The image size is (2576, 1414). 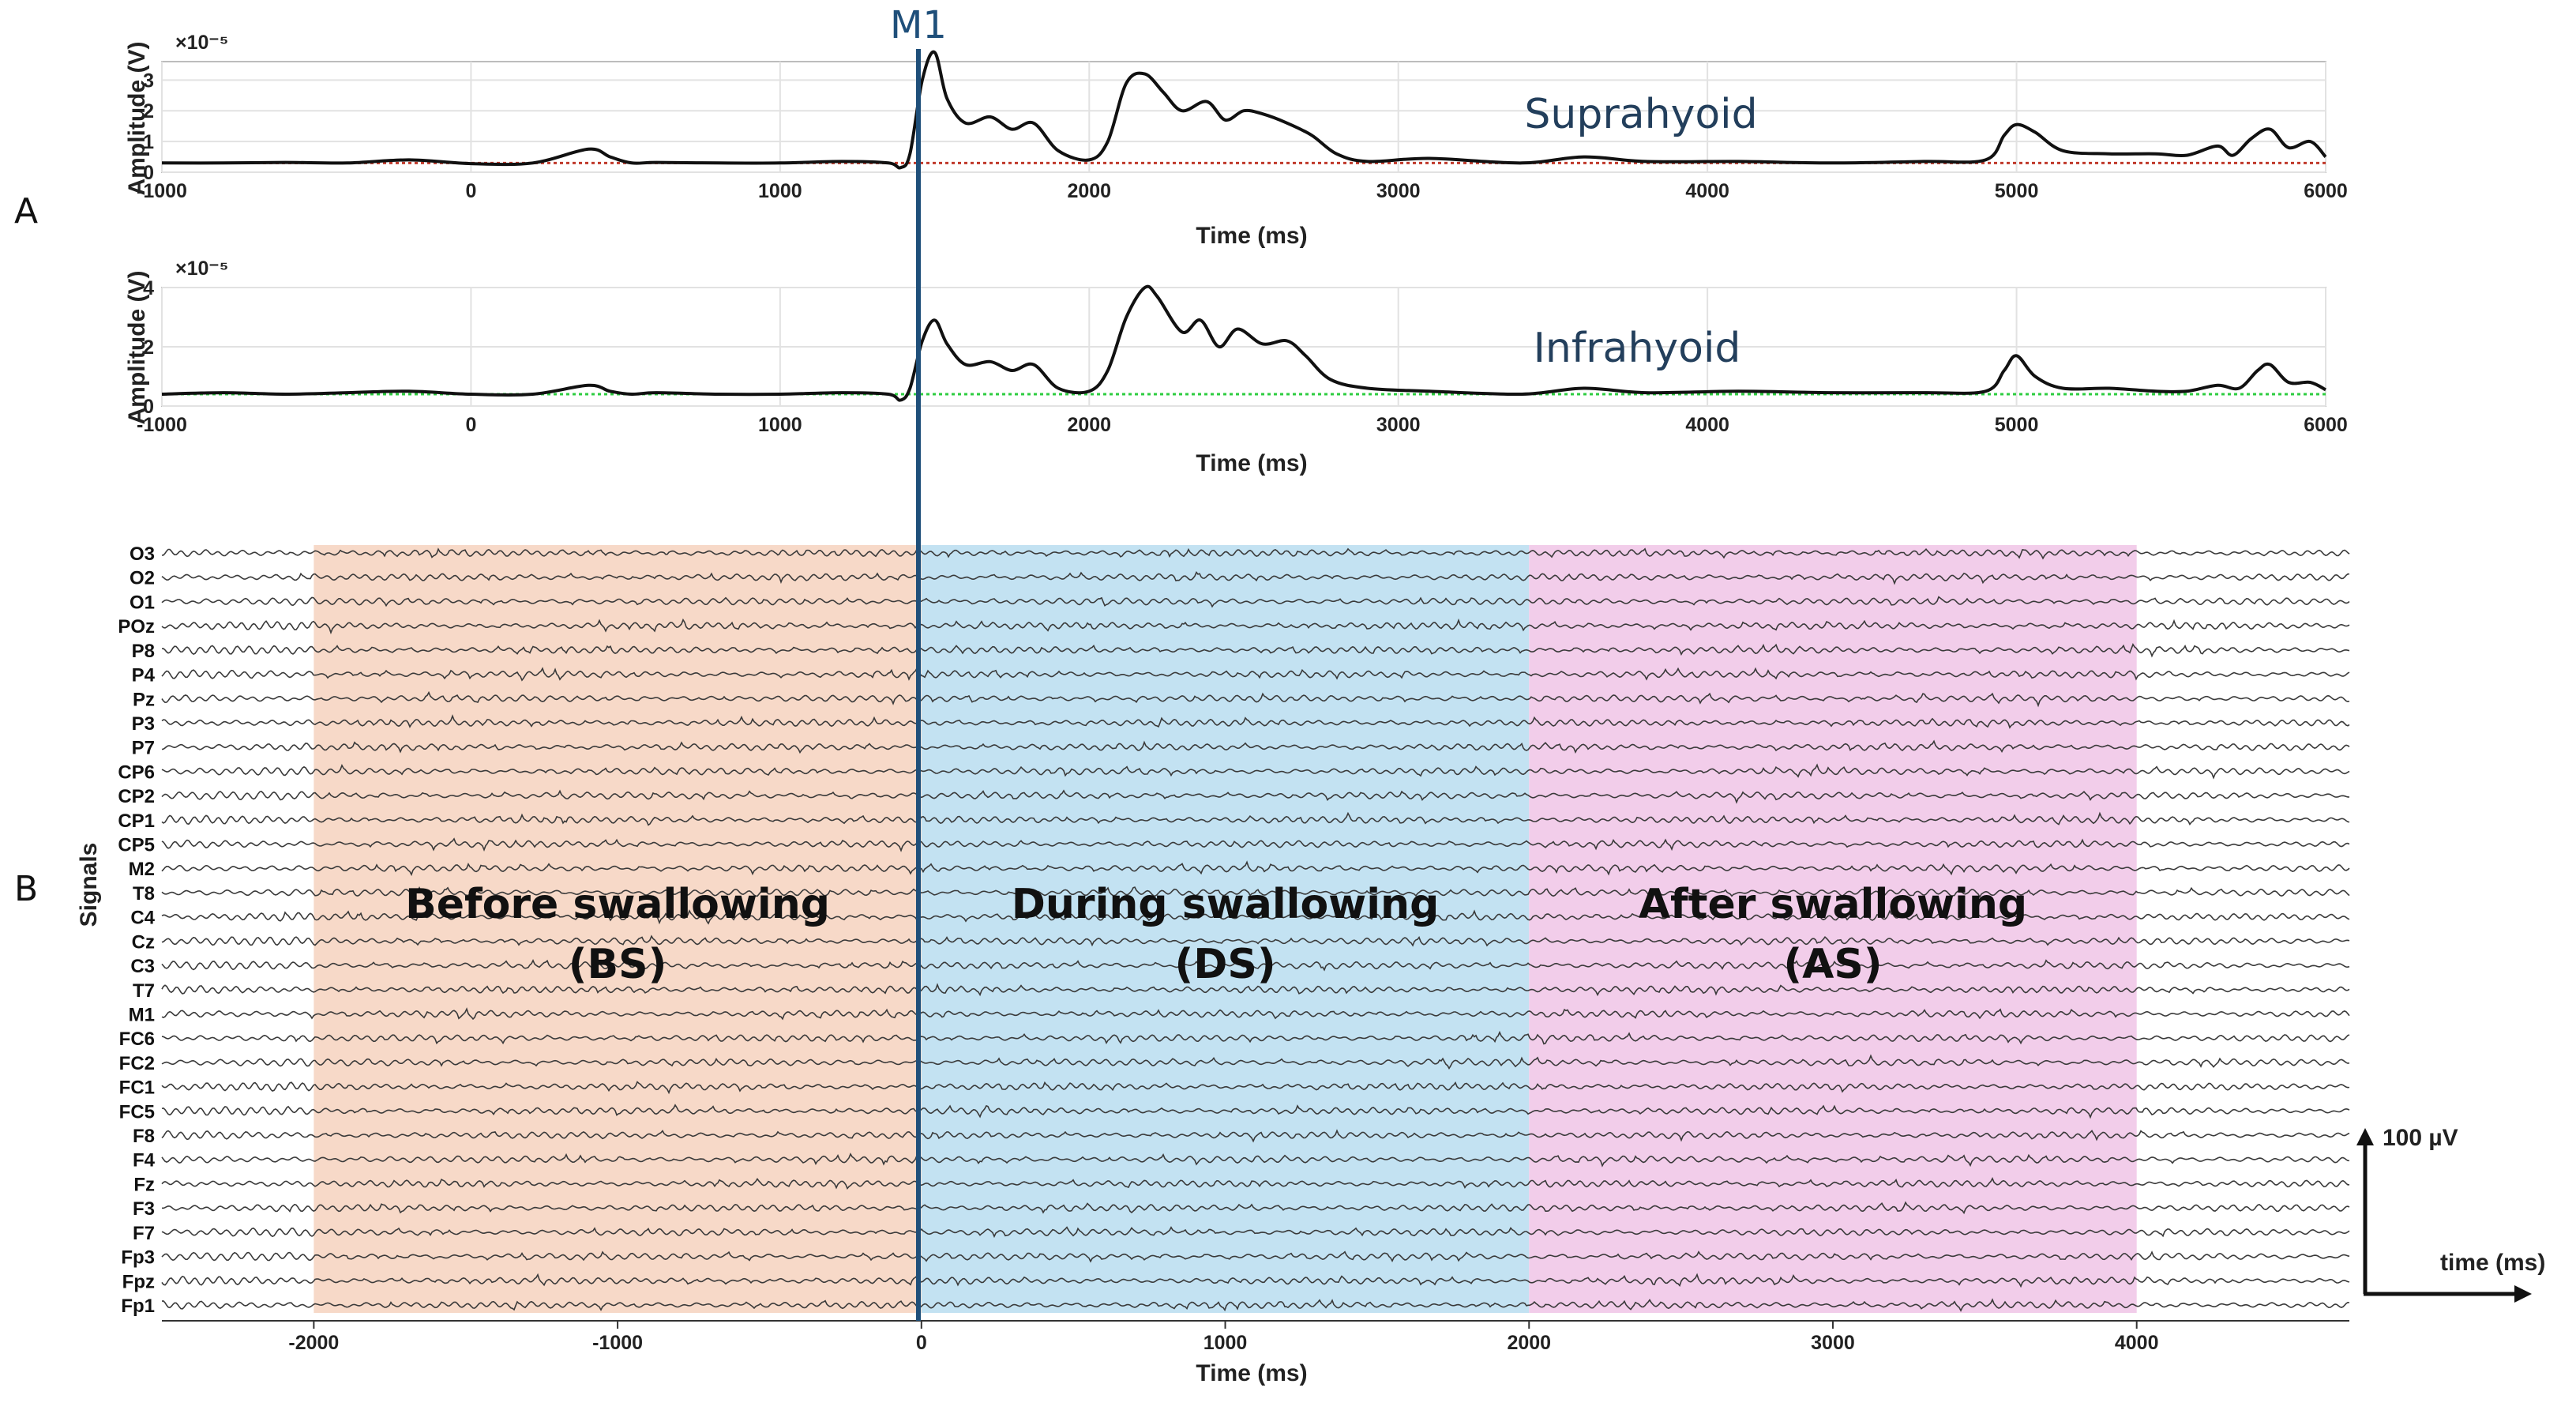 What do you see at coordinates (137, 1064) in the screenshot?
I see `channel-label: FC2` at bounding box center [137, 1064].